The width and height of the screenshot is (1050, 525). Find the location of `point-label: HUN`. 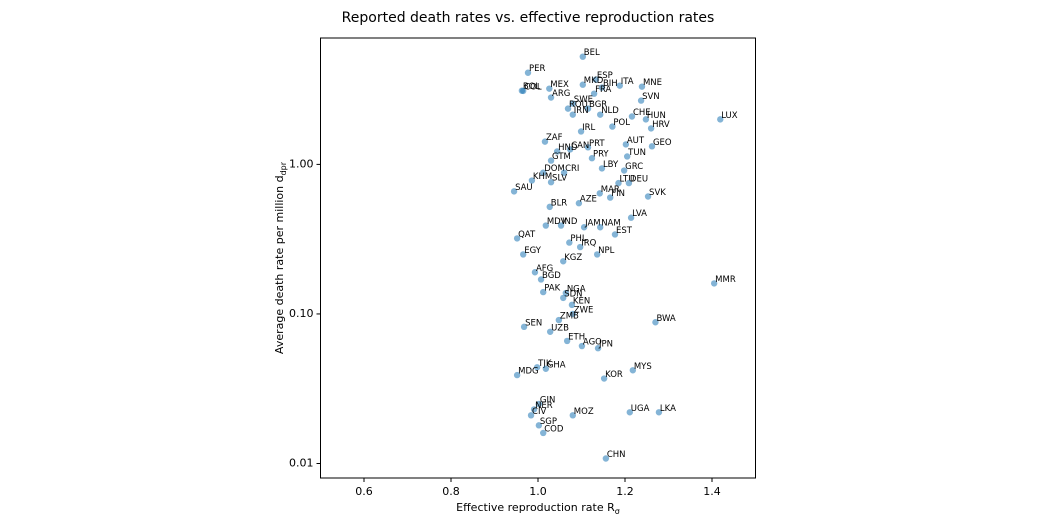

point-label: HUN is located at coordinates (656, 116).